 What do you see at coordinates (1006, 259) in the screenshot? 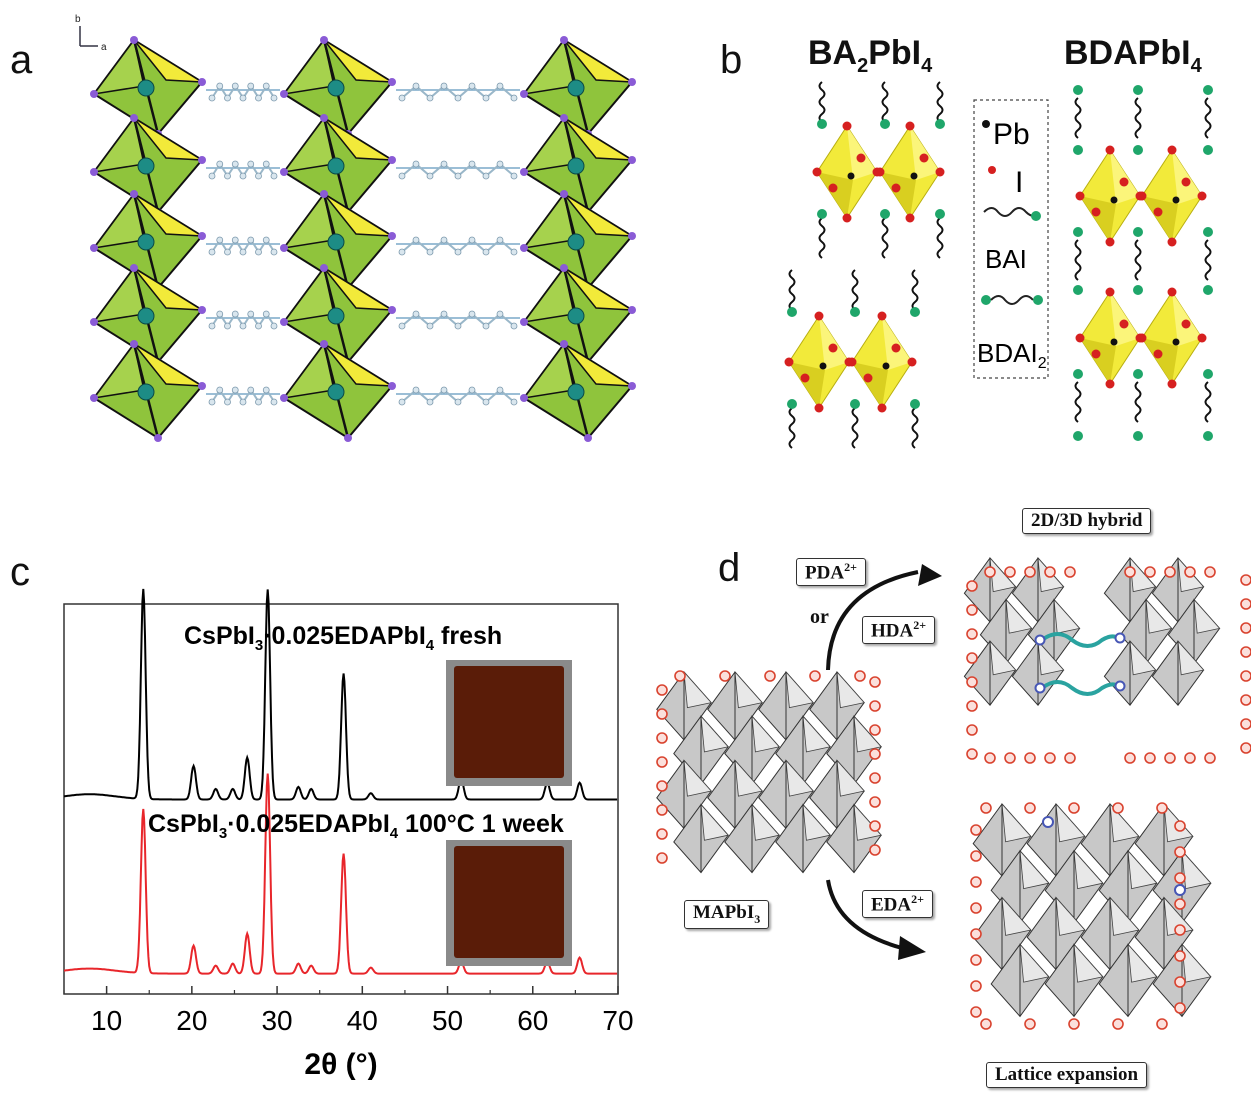
I see `legend-bai-label: BAI` at bounding box center [1006, 259].